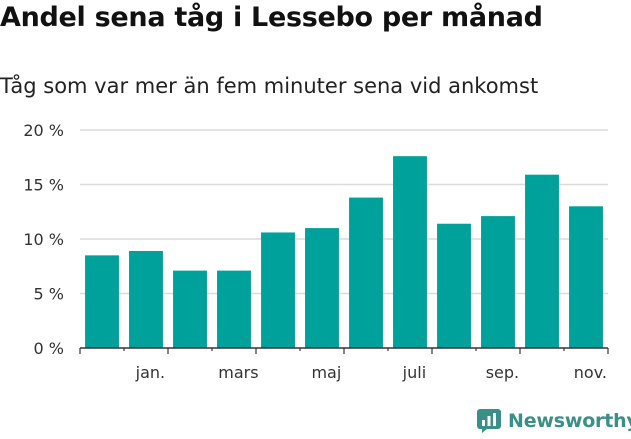 The width and height of the screenshot is (631, 439). What do you see at coordinates (489, 421) in the screenshot?
I see `newsworthy-logo-icon` at bounding box center [489, 421].